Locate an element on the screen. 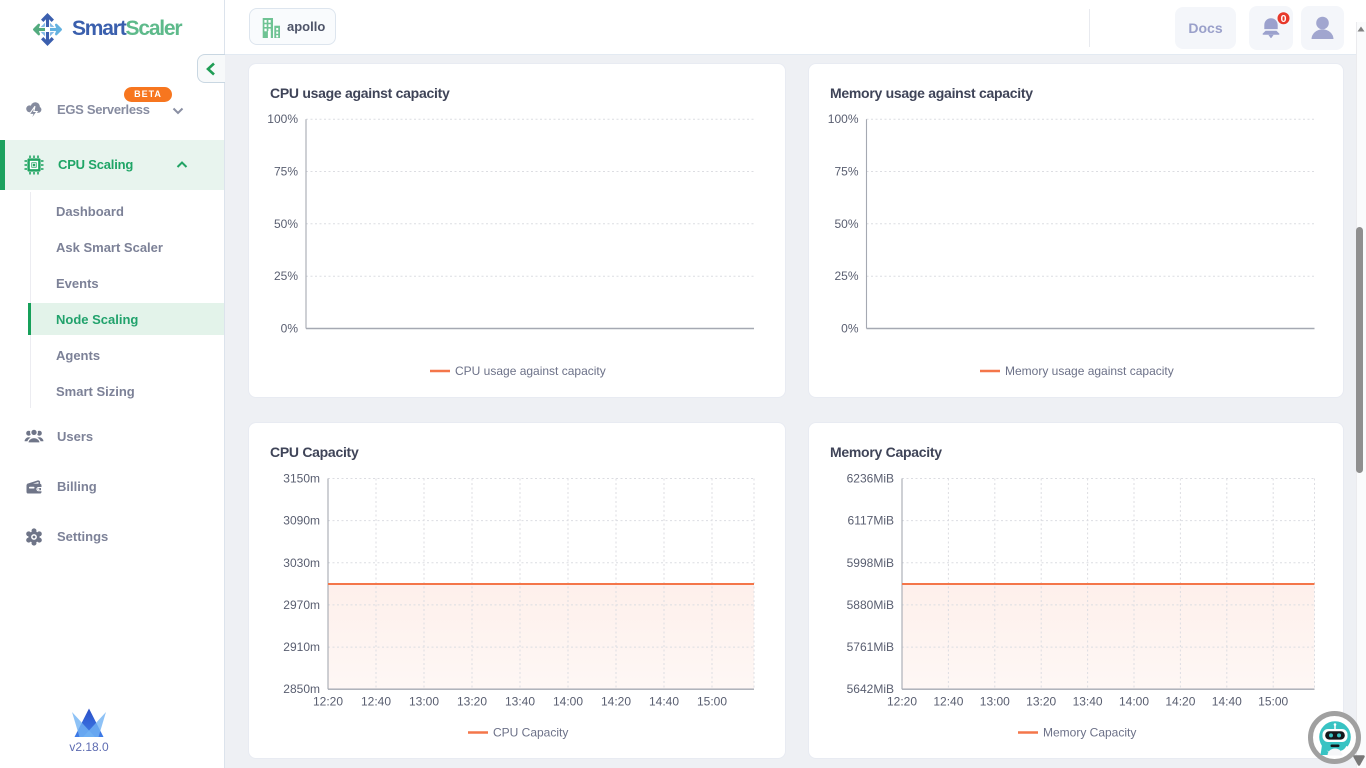 The width and height of the screenshot is (1366, 768). svg-text: 5642MiB is located at coordinates (870, 689).